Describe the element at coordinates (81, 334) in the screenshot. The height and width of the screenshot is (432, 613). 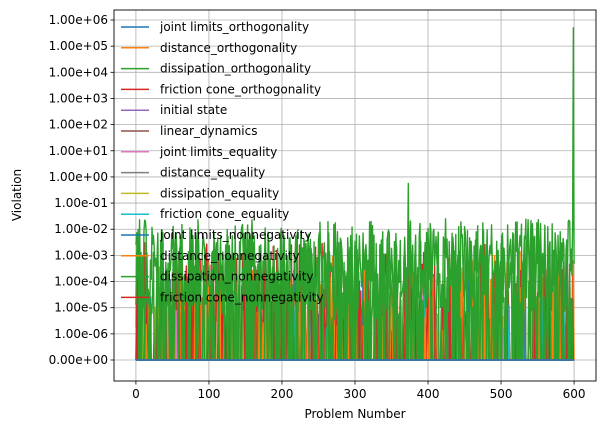
I see `y-tick-label: 1.00e-06` at that location.